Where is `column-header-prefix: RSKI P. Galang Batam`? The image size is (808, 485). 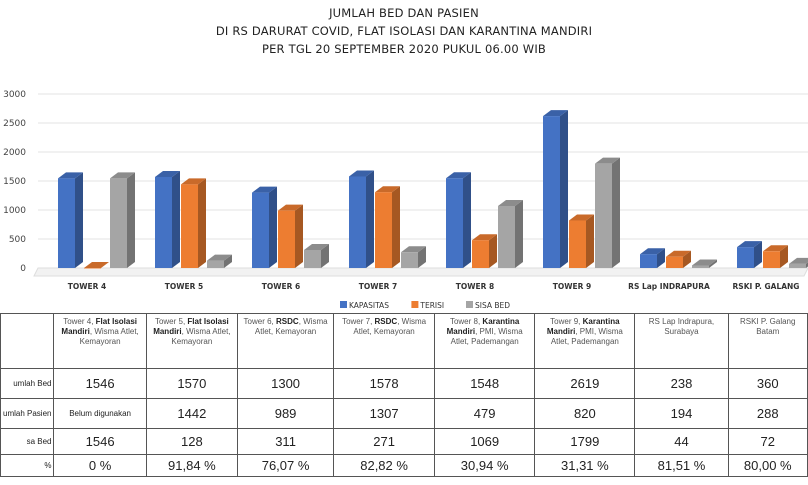 column-header-prefix: RSKI P. Galang Batam is located at coordinates (768, 326).